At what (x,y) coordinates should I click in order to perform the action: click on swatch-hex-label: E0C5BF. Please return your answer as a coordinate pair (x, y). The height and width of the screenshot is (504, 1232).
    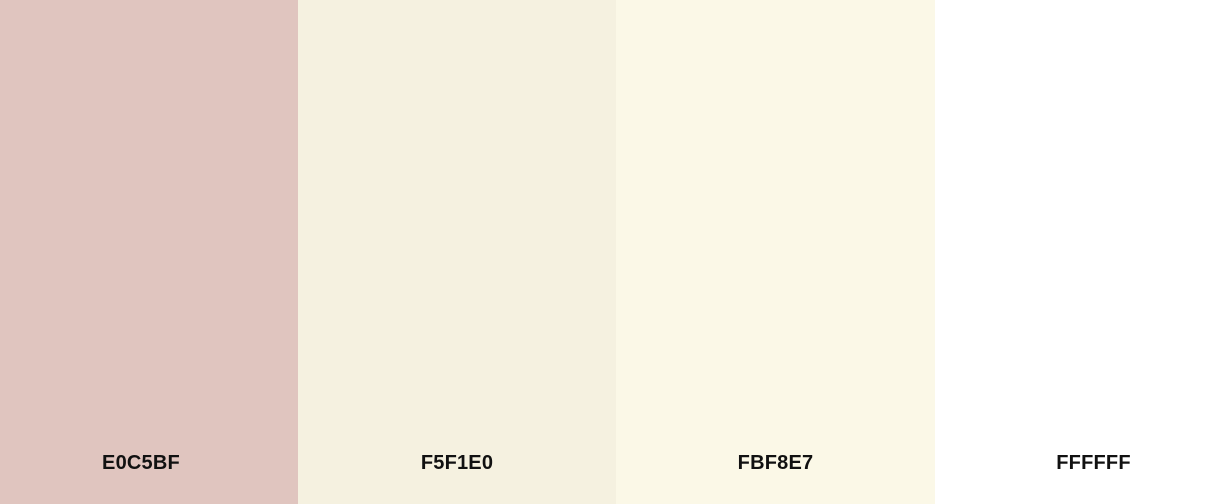
    Looking at the image, I should click on (141, 463).